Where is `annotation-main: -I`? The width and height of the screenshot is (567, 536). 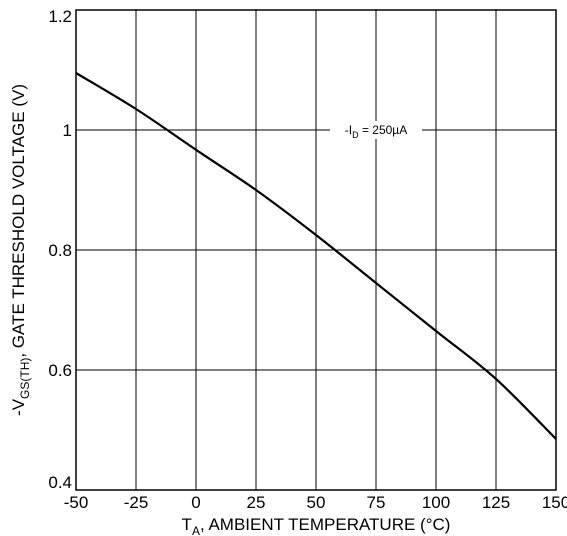 annotation-main: -I is located at coordinates (348, 130).